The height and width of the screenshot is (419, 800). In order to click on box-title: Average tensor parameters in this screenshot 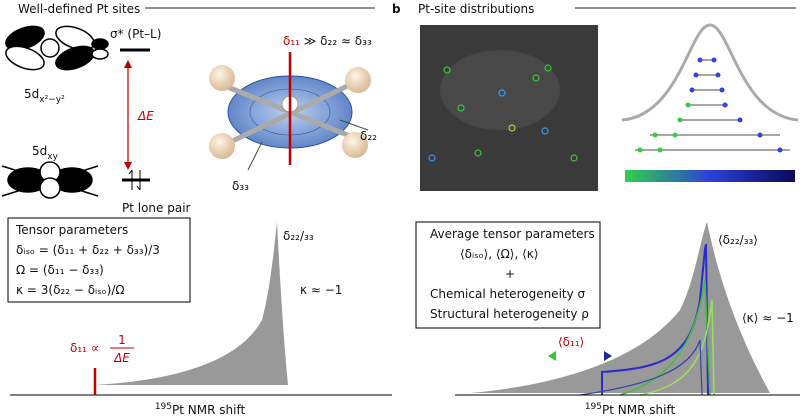, I will do `click(512, 234)`.